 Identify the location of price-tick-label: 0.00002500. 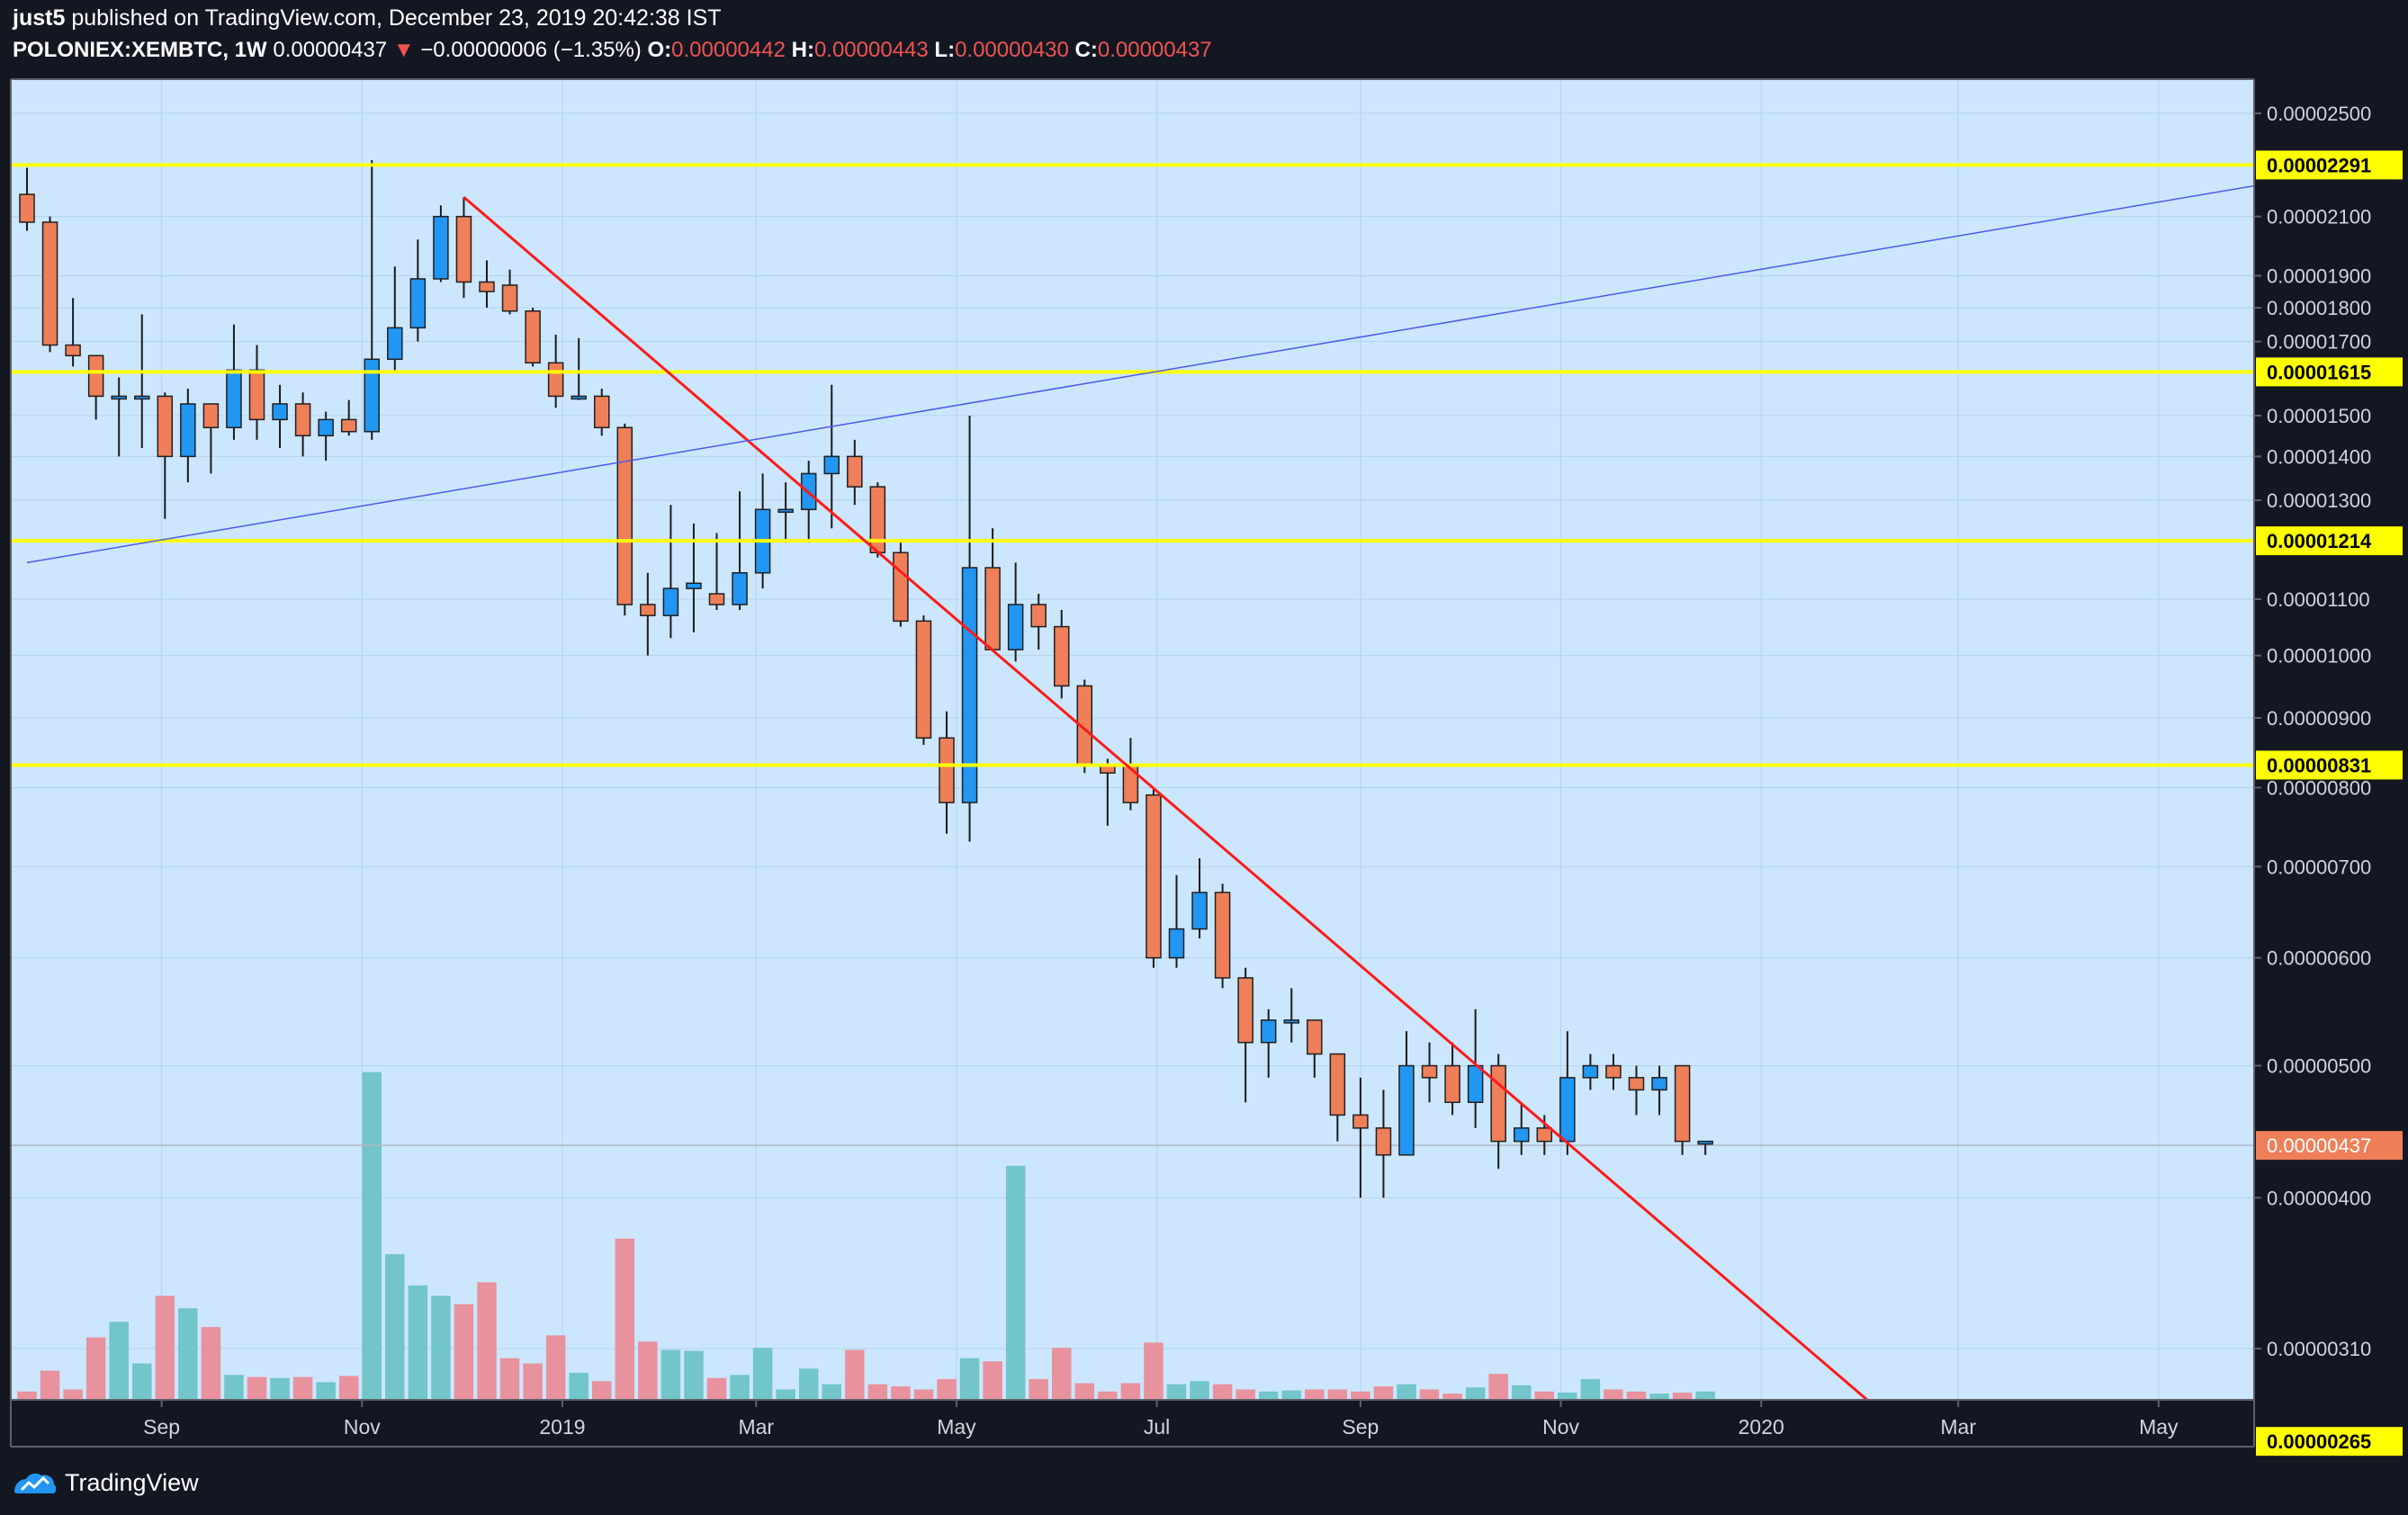
(2319, 114).